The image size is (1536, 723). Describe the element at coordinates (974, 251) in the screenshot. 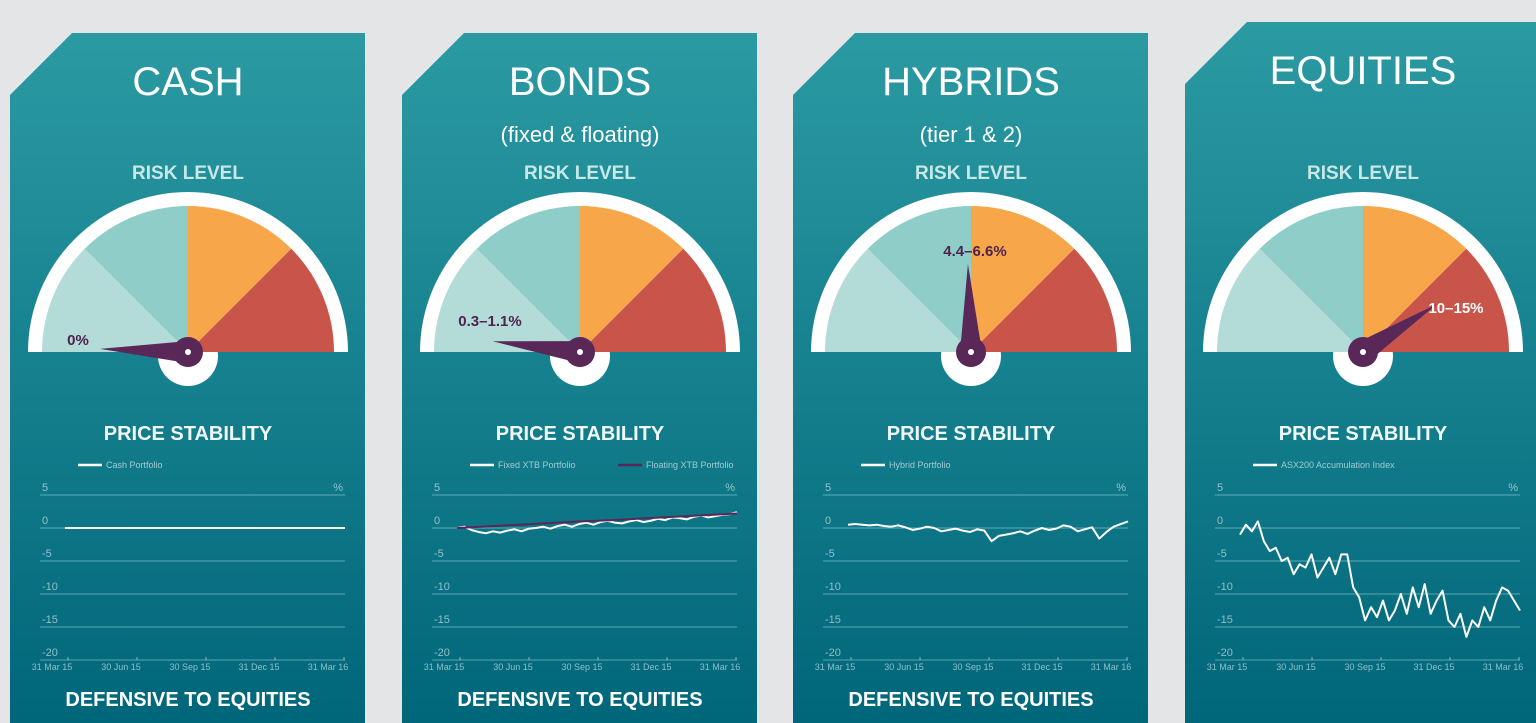

I see `gauge-label: 4.4–6.6%` at that location.